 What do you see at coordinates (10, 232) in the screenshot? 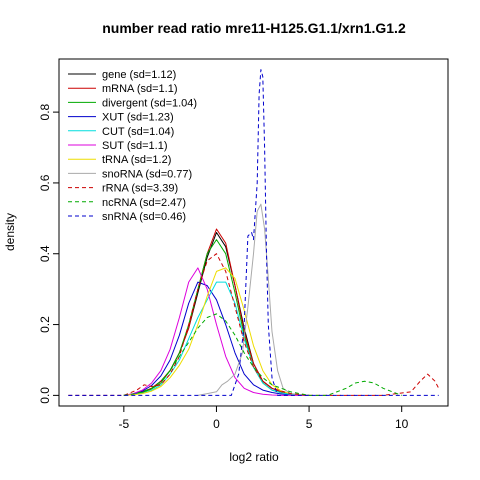
I see `y-axis-label: density` at bounding box center [10, 232].